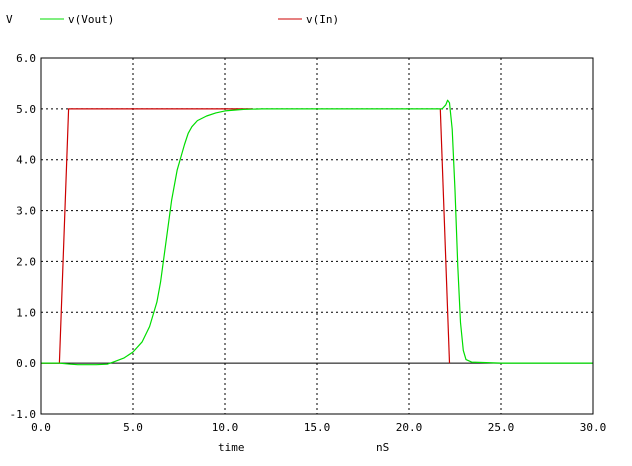 This screenshot has width=632, height=466. Describe the element at coordinates (26, 261) in the screenshot. I see `y-tick-label: 2.0` at that location.